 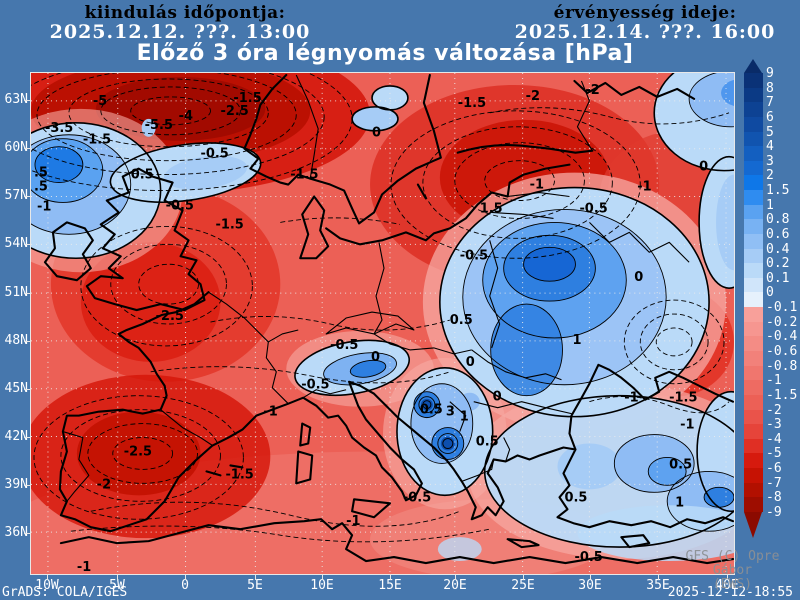 I want to click on colorbar-label-0.8: 0.8, so click(x=778, y=220).